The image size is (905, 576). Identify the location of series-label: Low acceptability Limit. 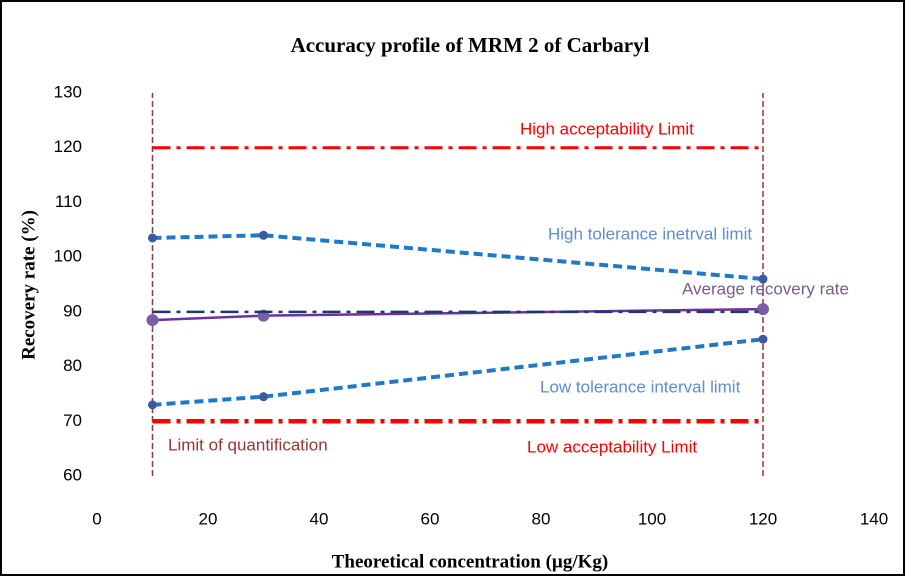
(612, 446).